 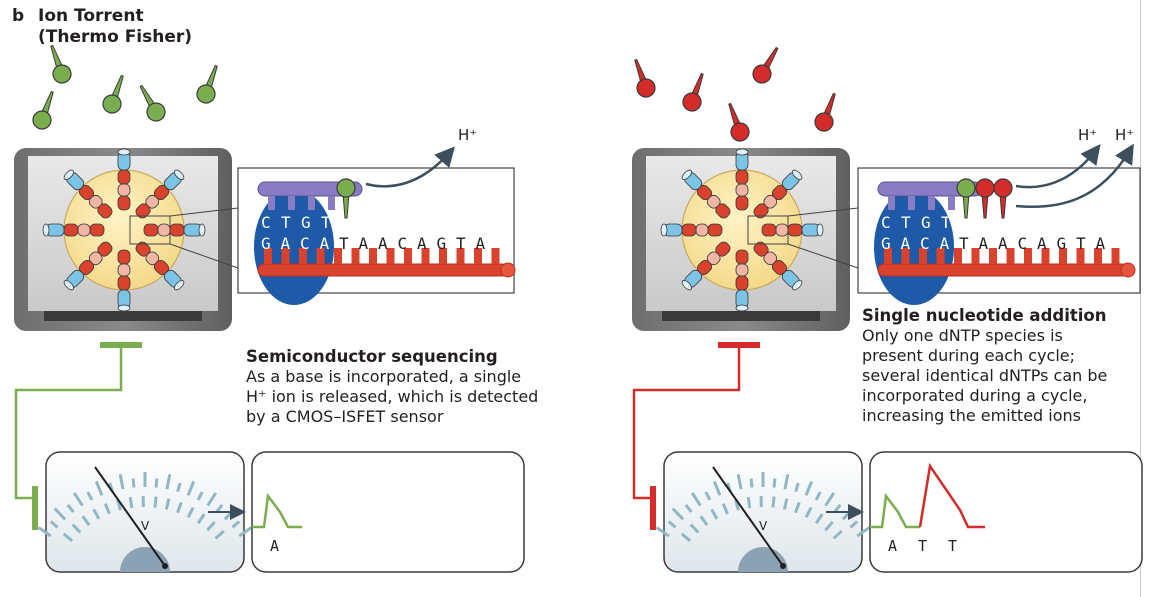 What do you see at coordinates (68, 424) in the screenshot?
I see `sensor-wire` at bounding box center [68, 424].